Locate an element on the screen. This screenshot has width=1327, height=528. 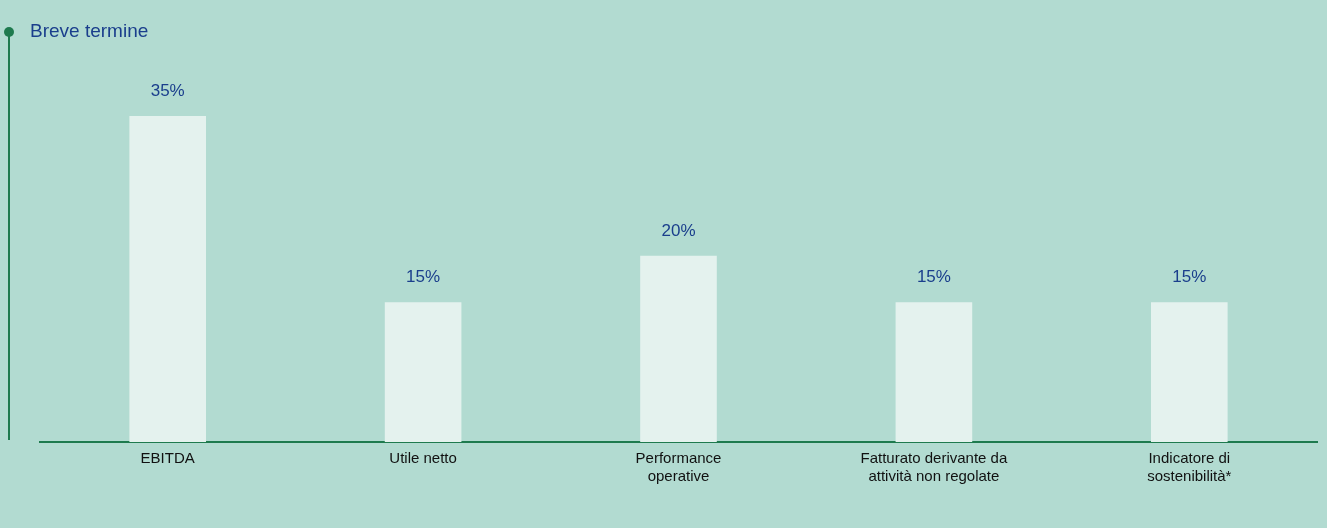
x-tick-label: EBITDA is located at coordinates (167, 458).